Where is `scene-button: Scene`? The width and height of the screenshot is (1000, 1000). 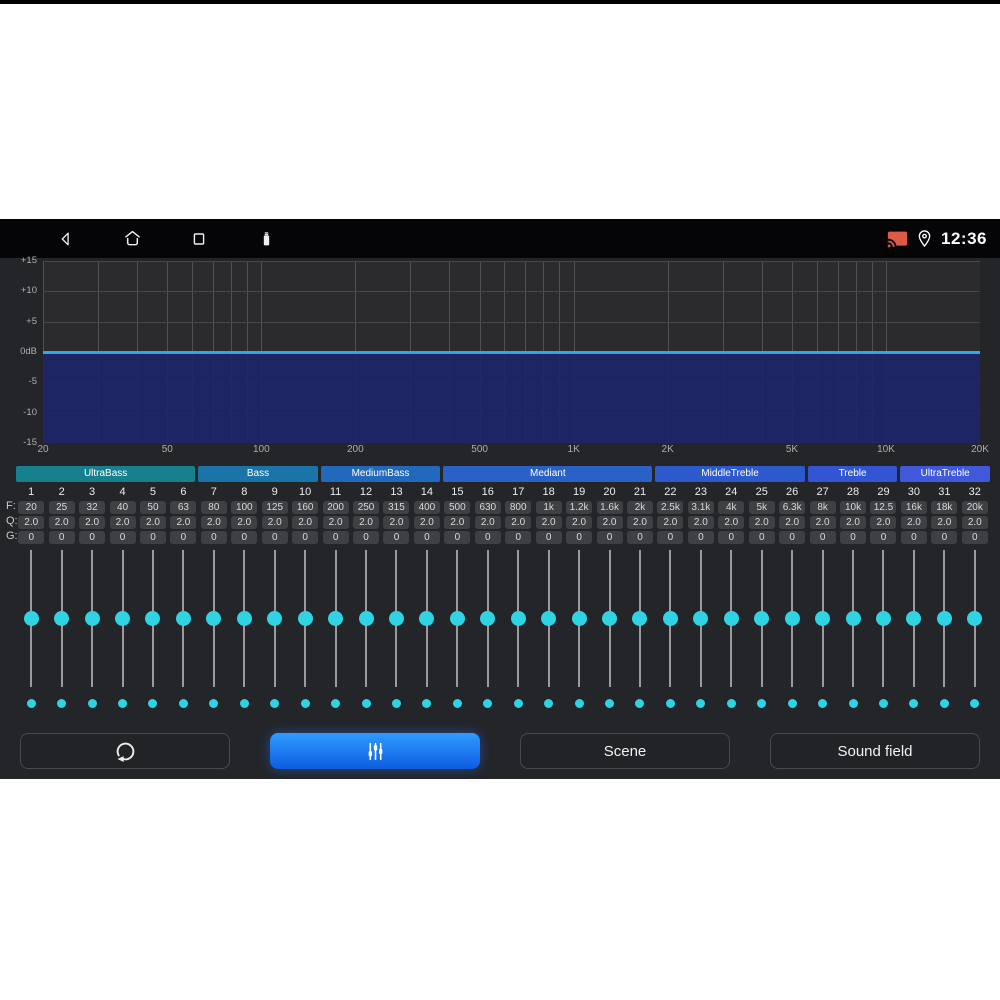 scene-button: Scene is located at coordinates (625, 751).